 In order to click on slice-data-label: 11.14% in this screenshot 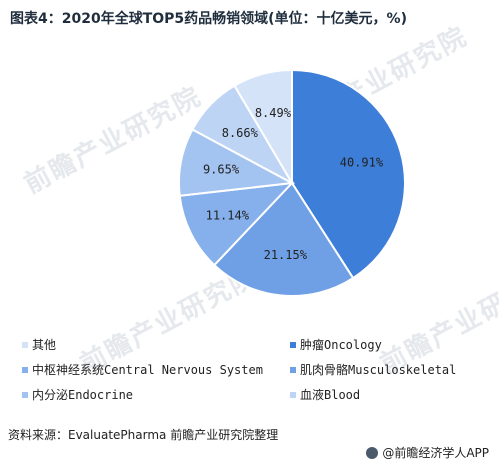, I will do `click(228, 215)`.